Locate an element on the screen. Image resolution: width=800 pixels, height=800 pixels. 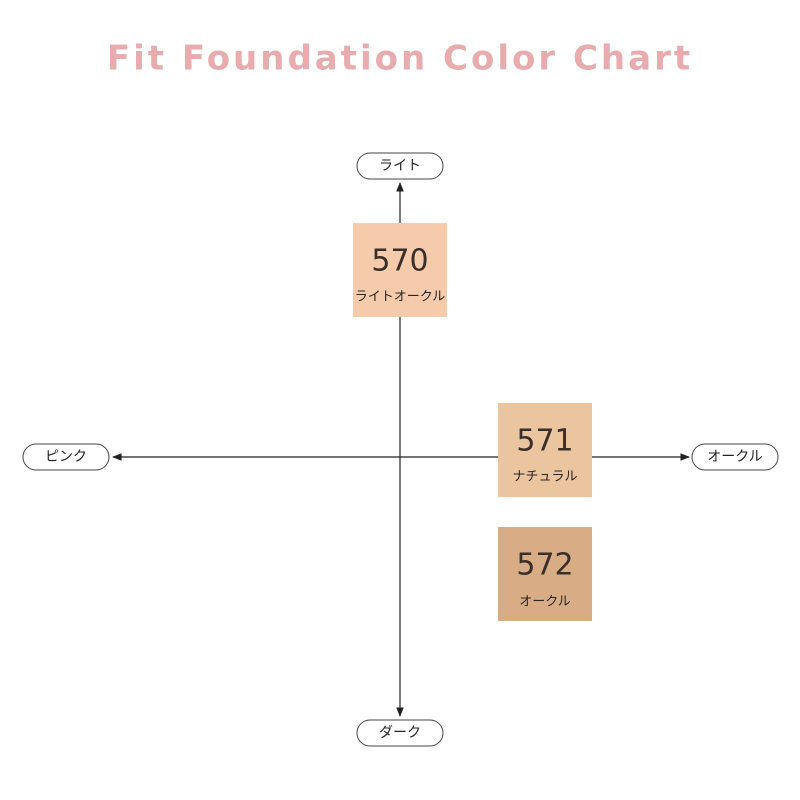
swatch-name: ライトオークル is located at coordinates (400, 297).